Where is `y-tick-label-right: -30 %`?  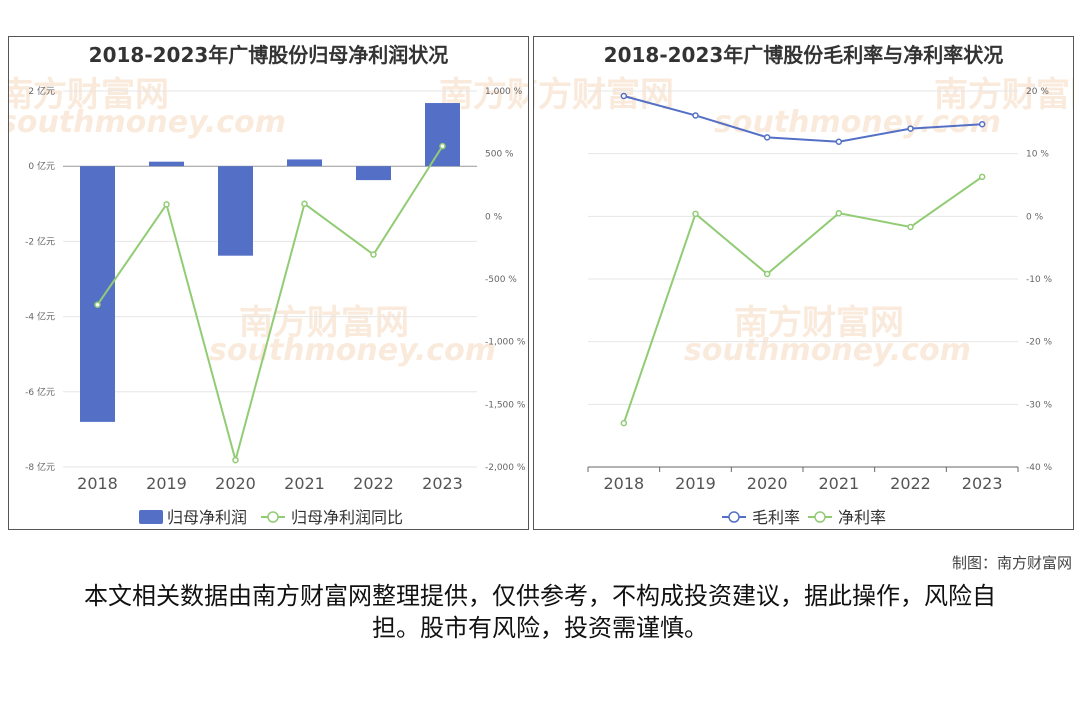
y-tick-label-right: -30 % is located at coordinates (1039, 405).